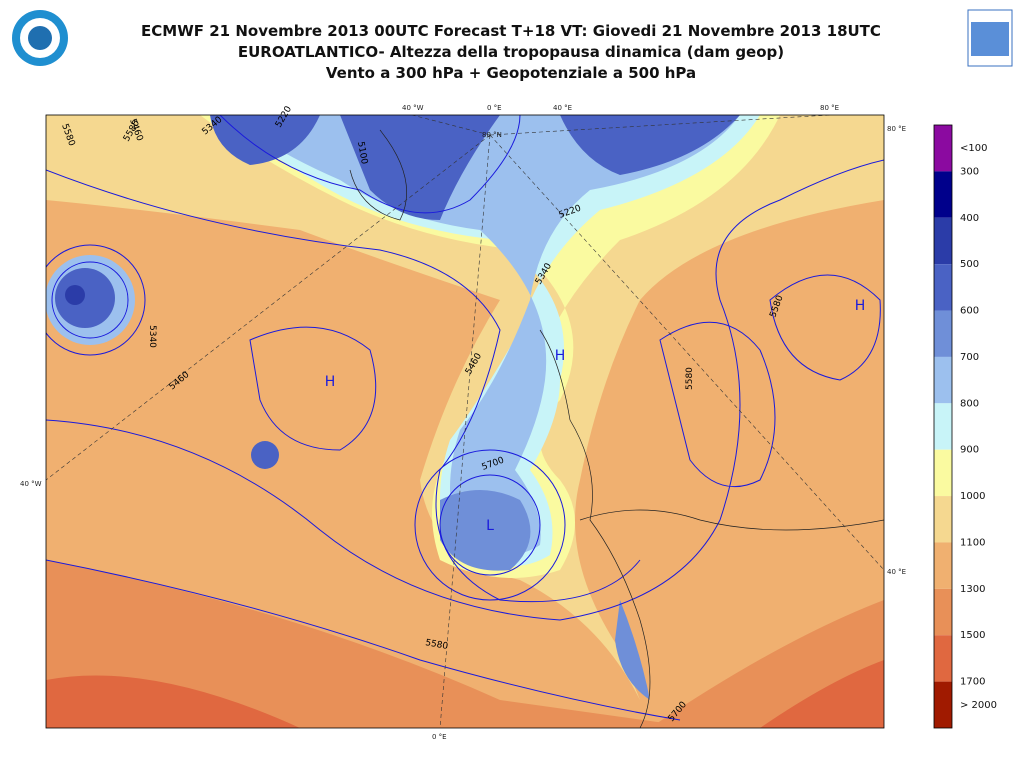 This screenshot has height=768, width=1024. What do you see at coordinates (490, 526) in the screenshot?
I see `pressure-center: L` at bounding box center [490, 526].